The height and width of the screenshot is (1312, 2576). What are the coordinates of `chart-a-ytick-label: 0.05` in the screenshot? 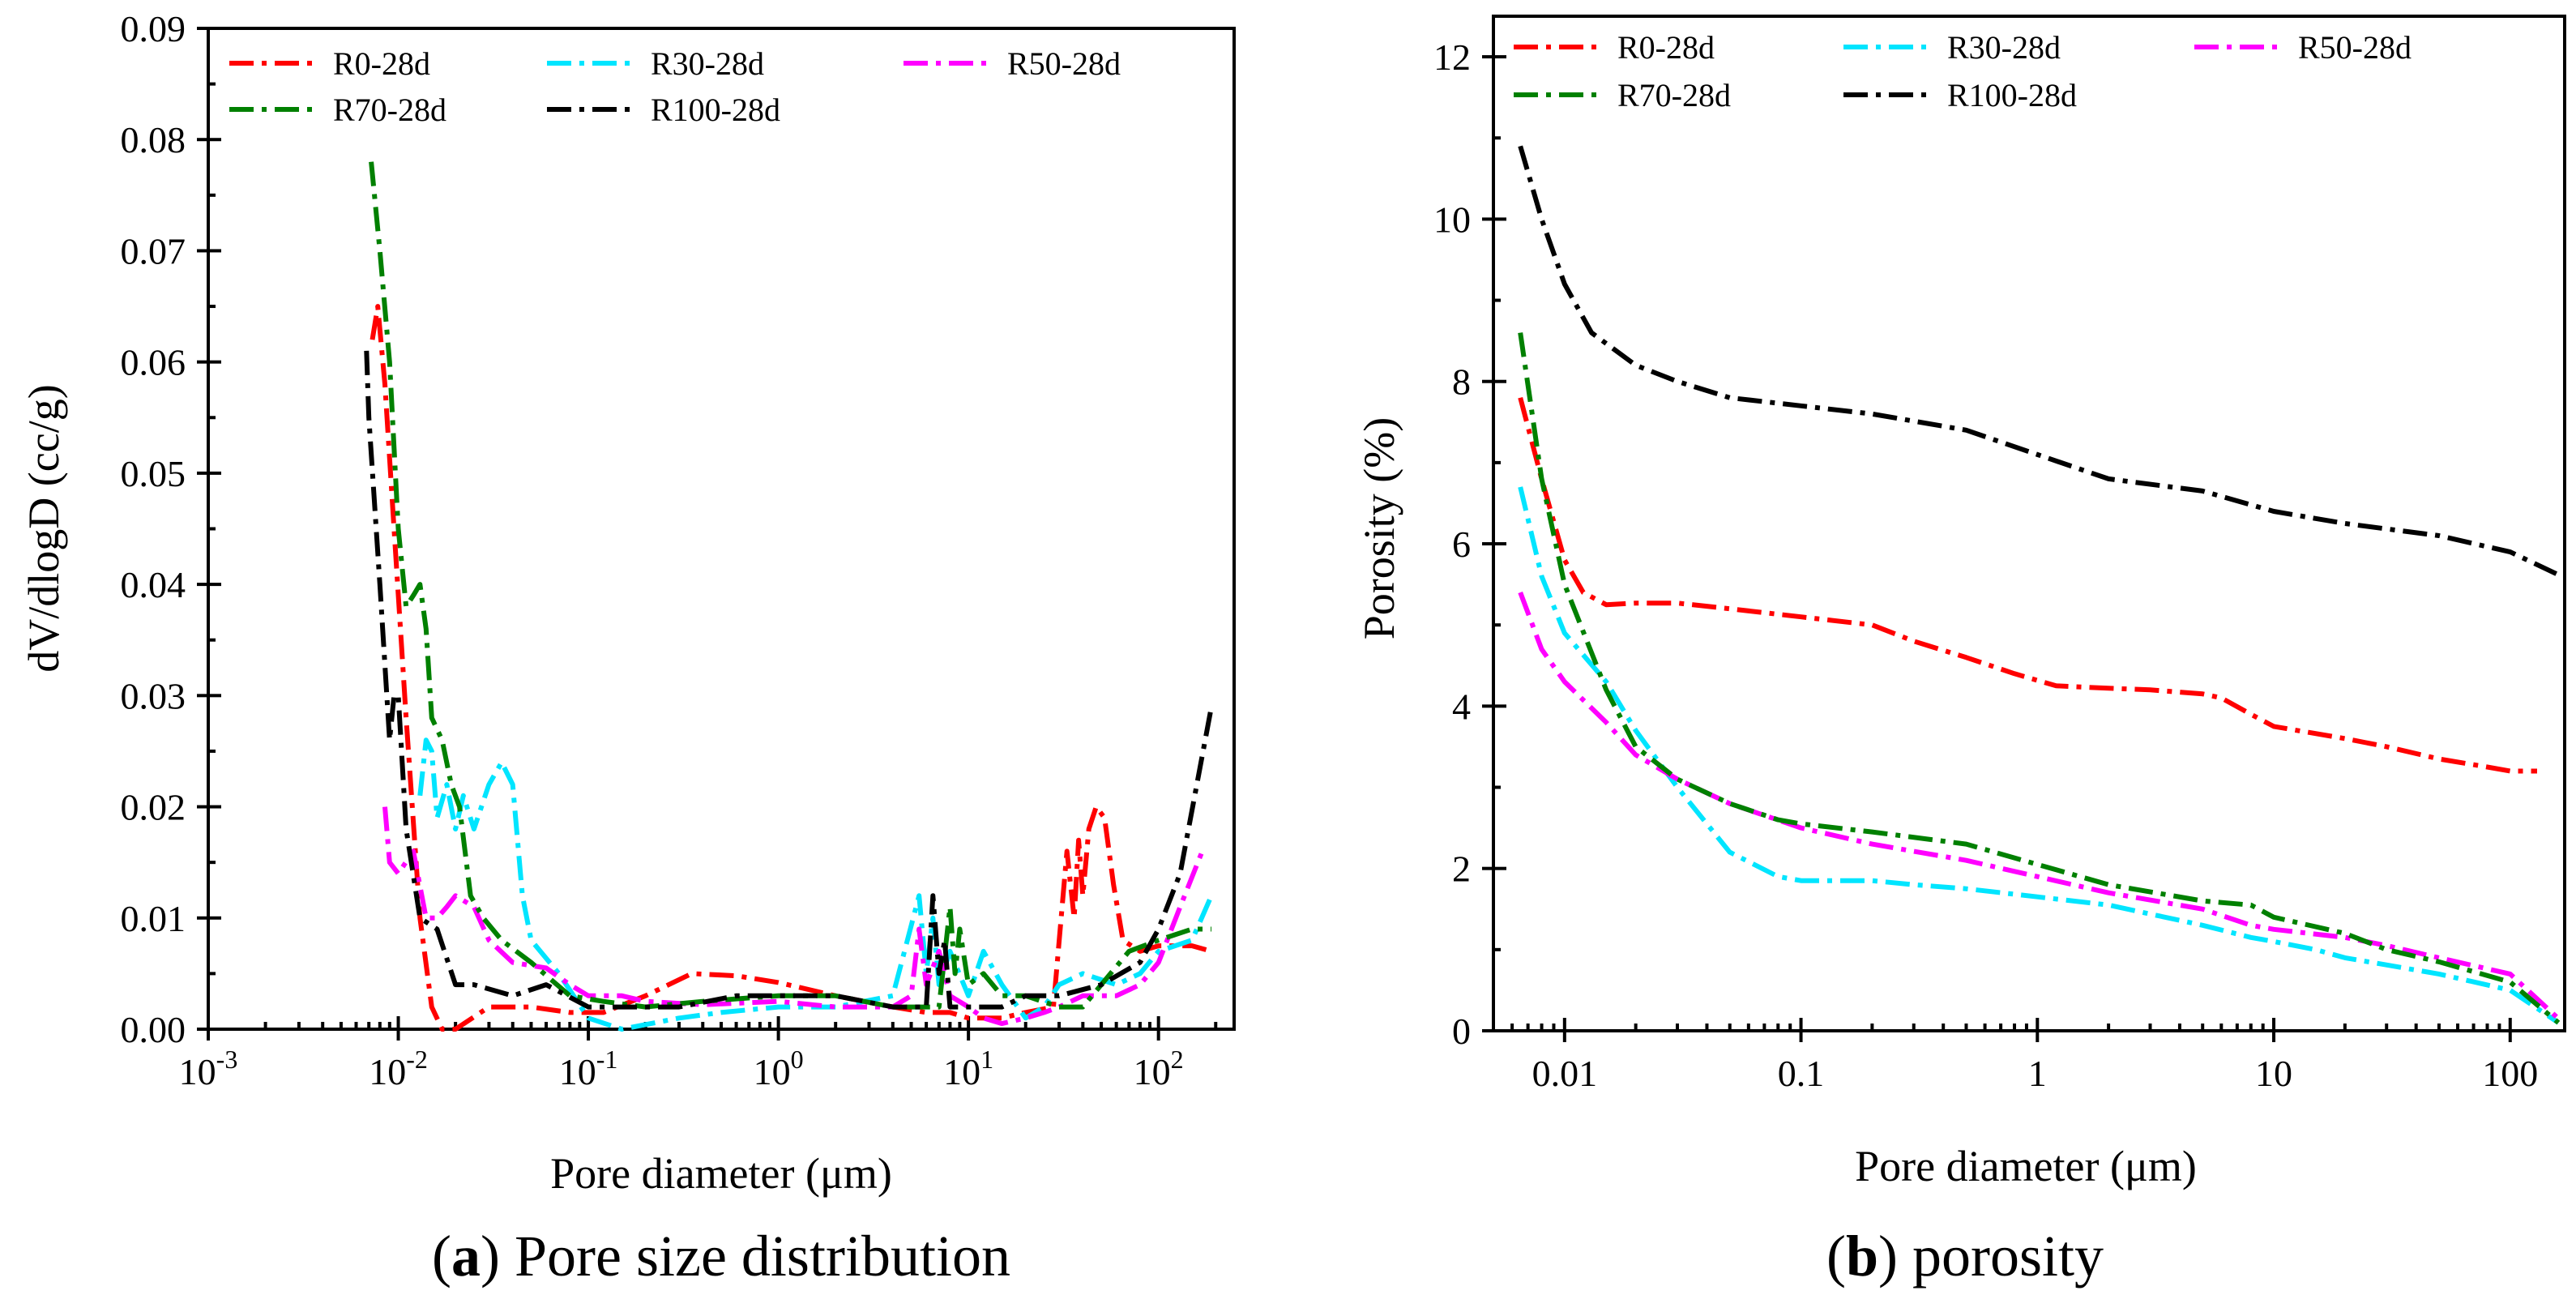 It's located at (153, 473).